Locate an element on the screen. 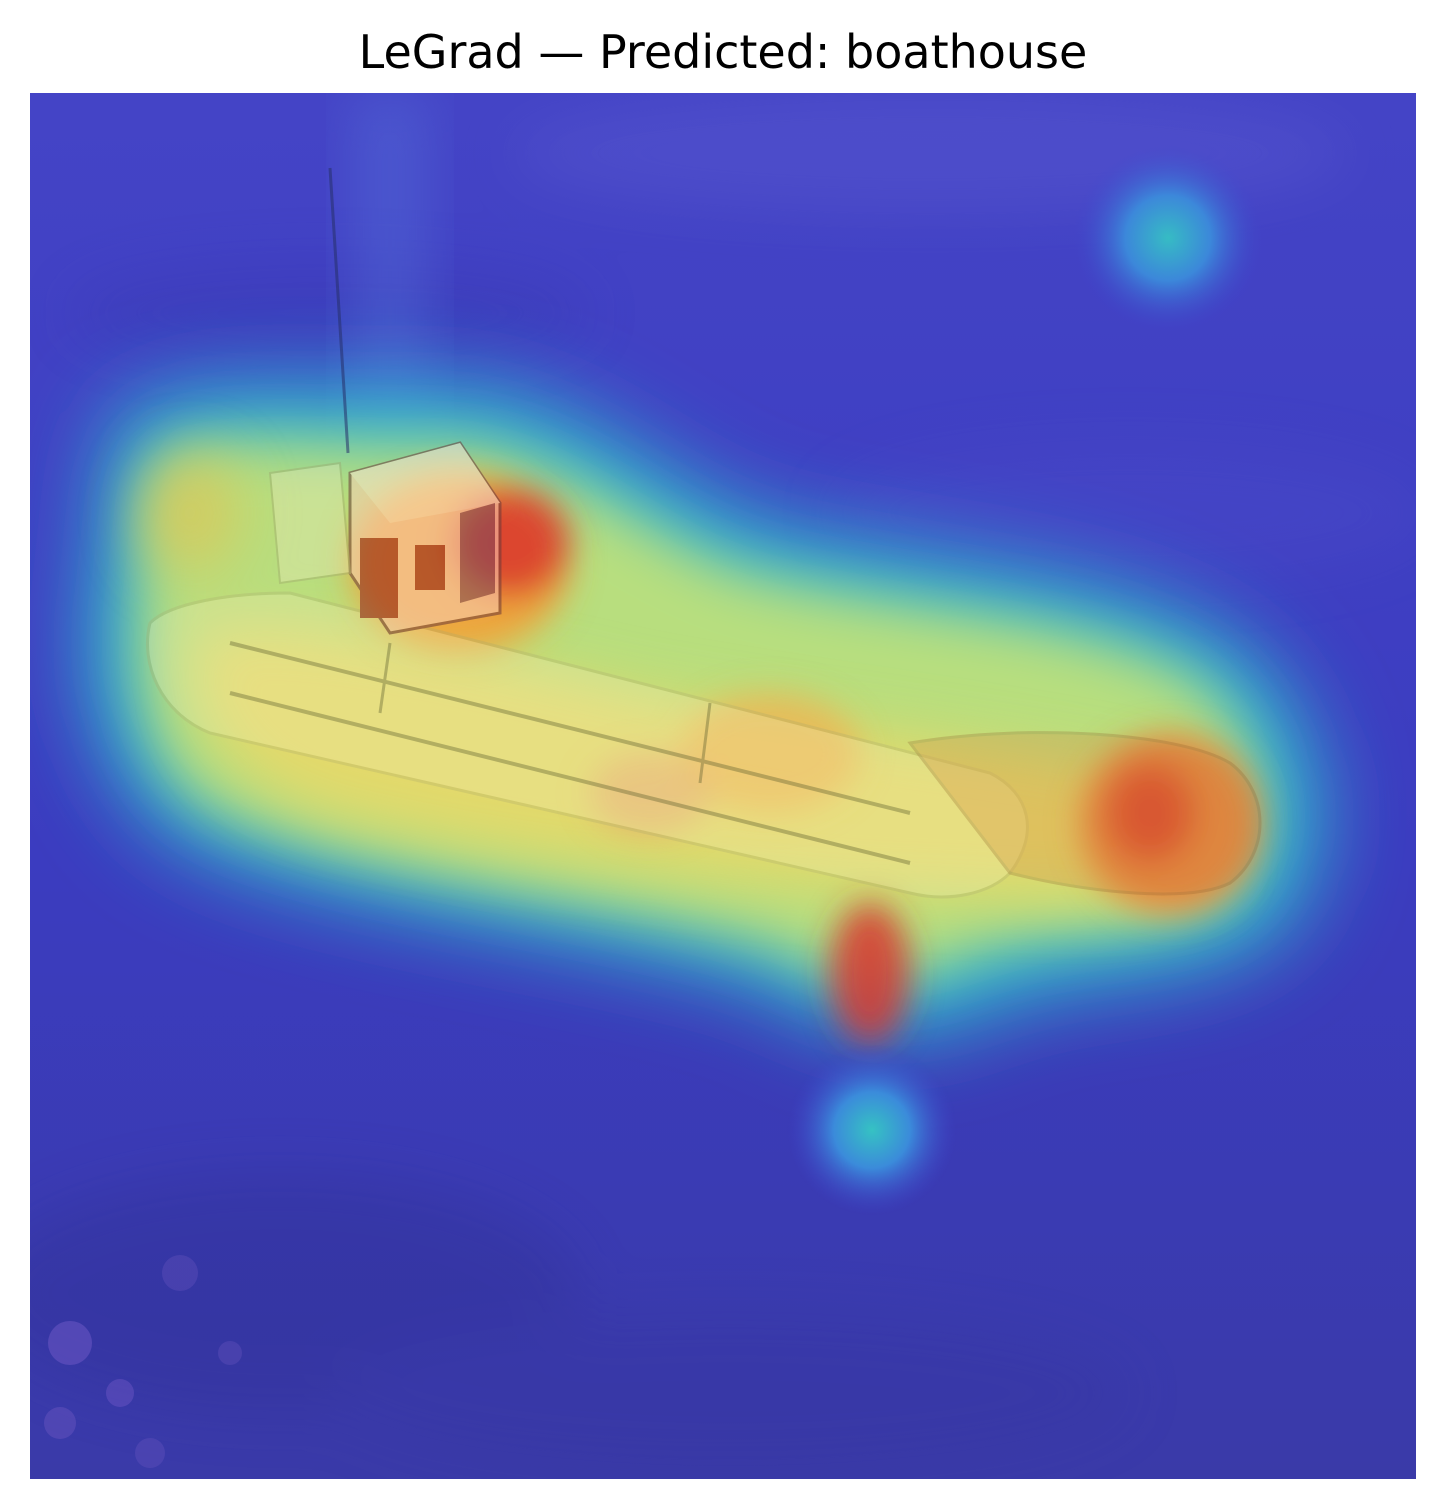 Image resolution: width=1446 pixels, height=1509 pixels. figure-title: LeGrad — Predicted: boathouse is located at coordinates (723, 52).